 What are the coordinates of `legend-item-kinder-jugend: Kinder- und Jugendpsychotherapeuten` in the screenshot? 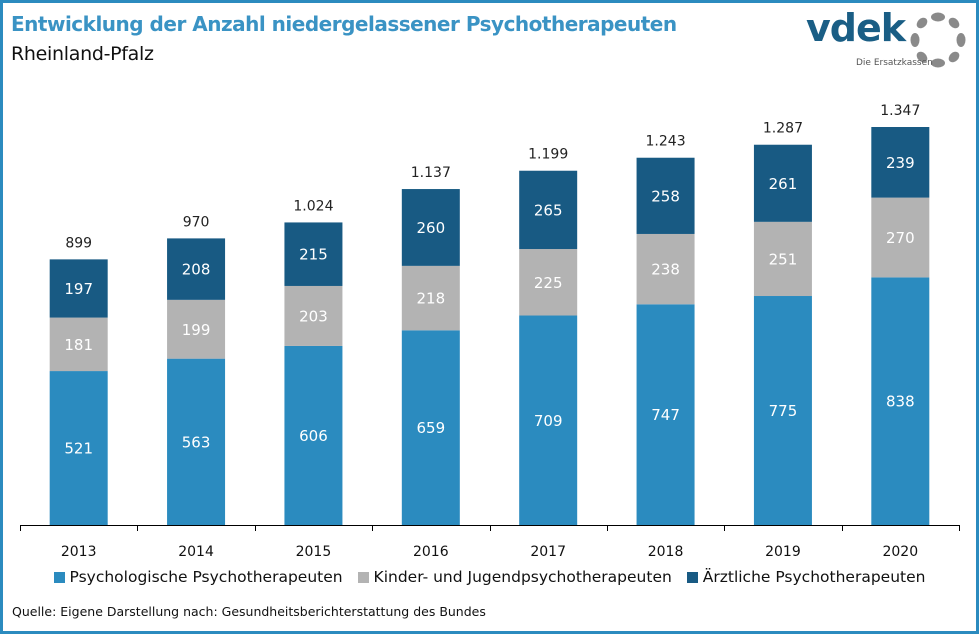 It's located at (514, 577).